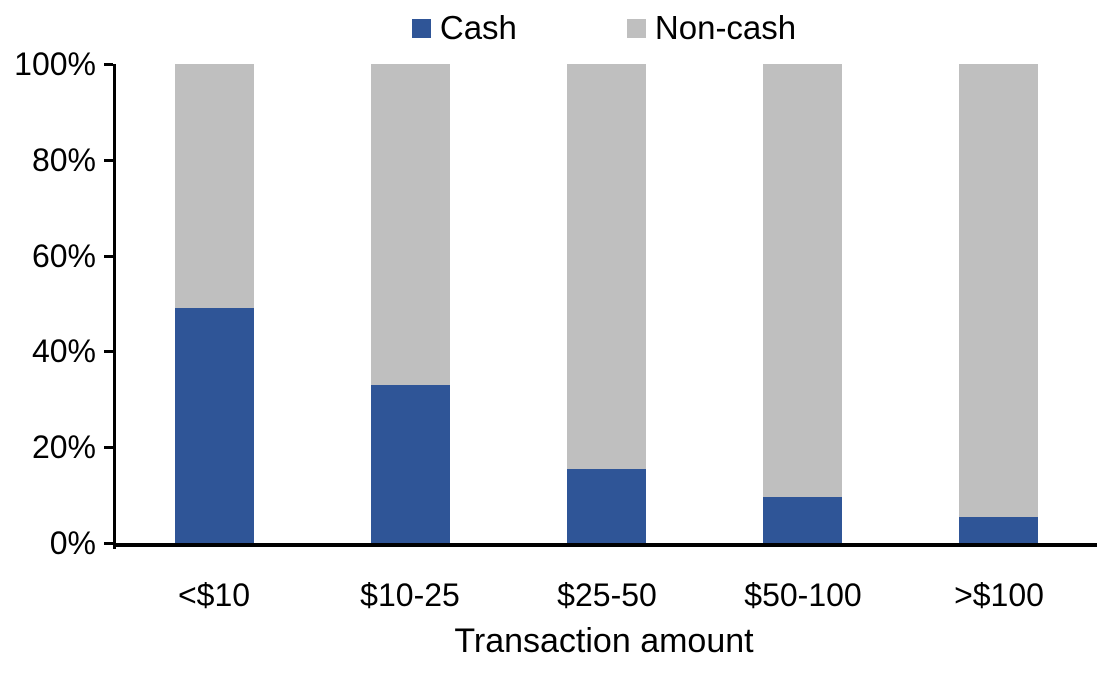 The height and width of the screenshot is (673, 1102). I want to click on legend-item-noncash: Non-cash, so click(711, 27).